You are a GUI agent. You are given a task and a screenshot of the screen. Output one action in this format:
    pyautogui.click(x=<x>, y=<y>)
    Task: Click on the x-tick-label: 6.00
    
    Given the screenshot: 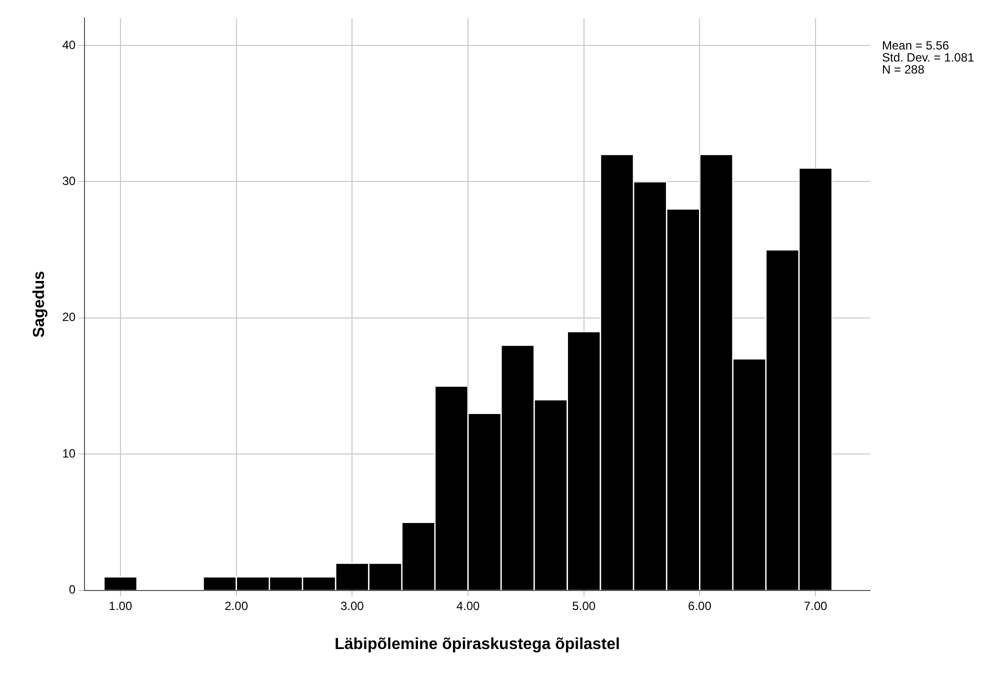 What is the action you would take?
    pyautogui.click(x=700, y=605)
    